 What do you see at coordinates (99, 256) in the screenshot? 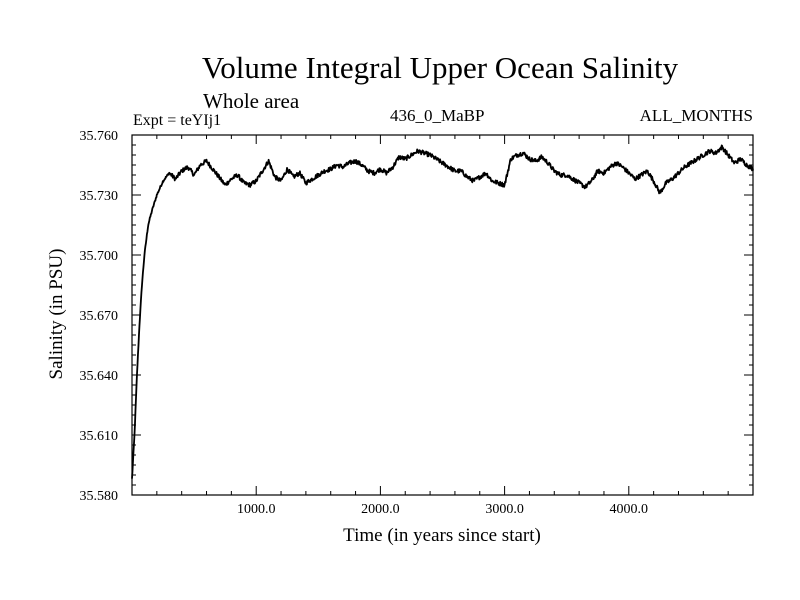
I see `y-tick-label: 35.700` at bounding box center [99, 256].